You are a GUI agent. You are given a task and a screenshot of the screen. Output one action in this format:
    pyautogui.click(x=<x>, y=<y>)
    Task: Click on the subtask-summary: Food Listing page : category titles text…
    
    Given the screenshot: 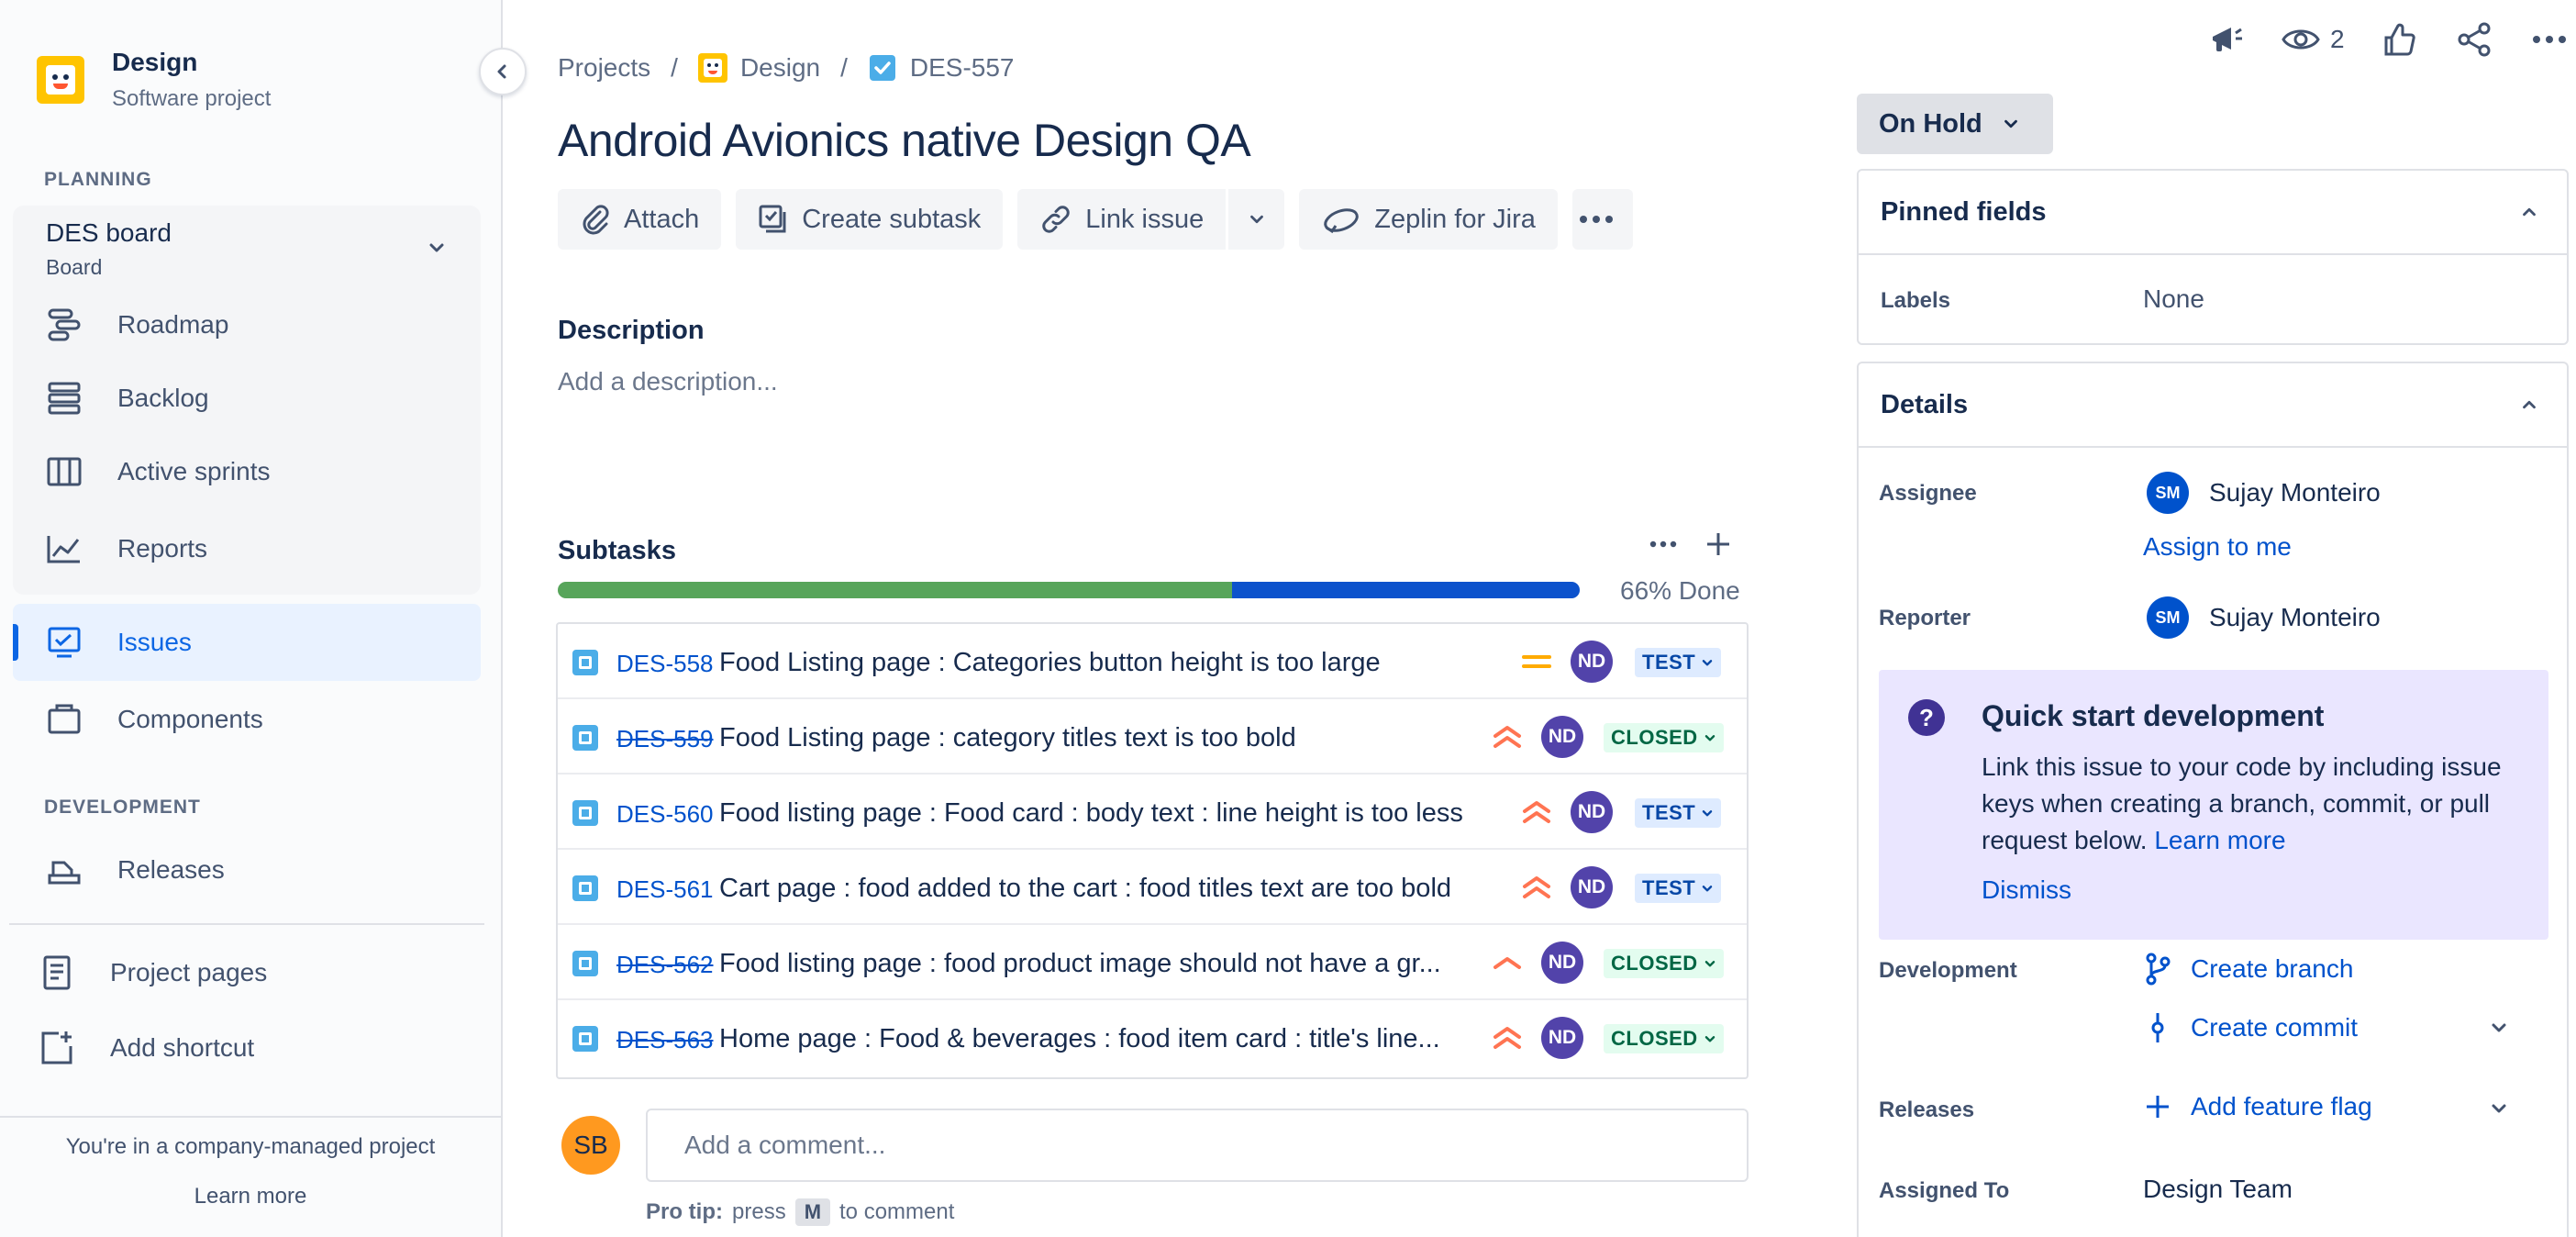 What is the action you would take?
    pyautogui.click(x=1007, y=737)
    